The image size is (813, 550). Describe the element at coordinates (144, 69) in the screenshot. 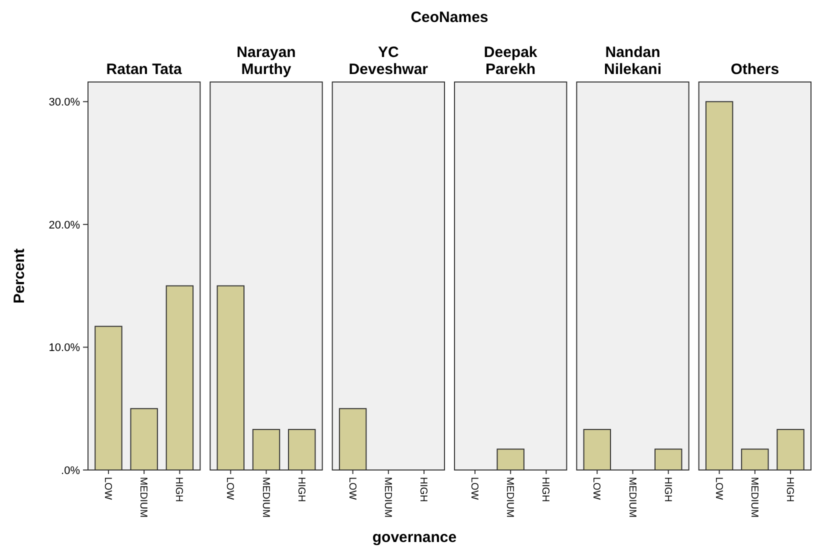

I see `chart-title: Ratan Tata` at that location.